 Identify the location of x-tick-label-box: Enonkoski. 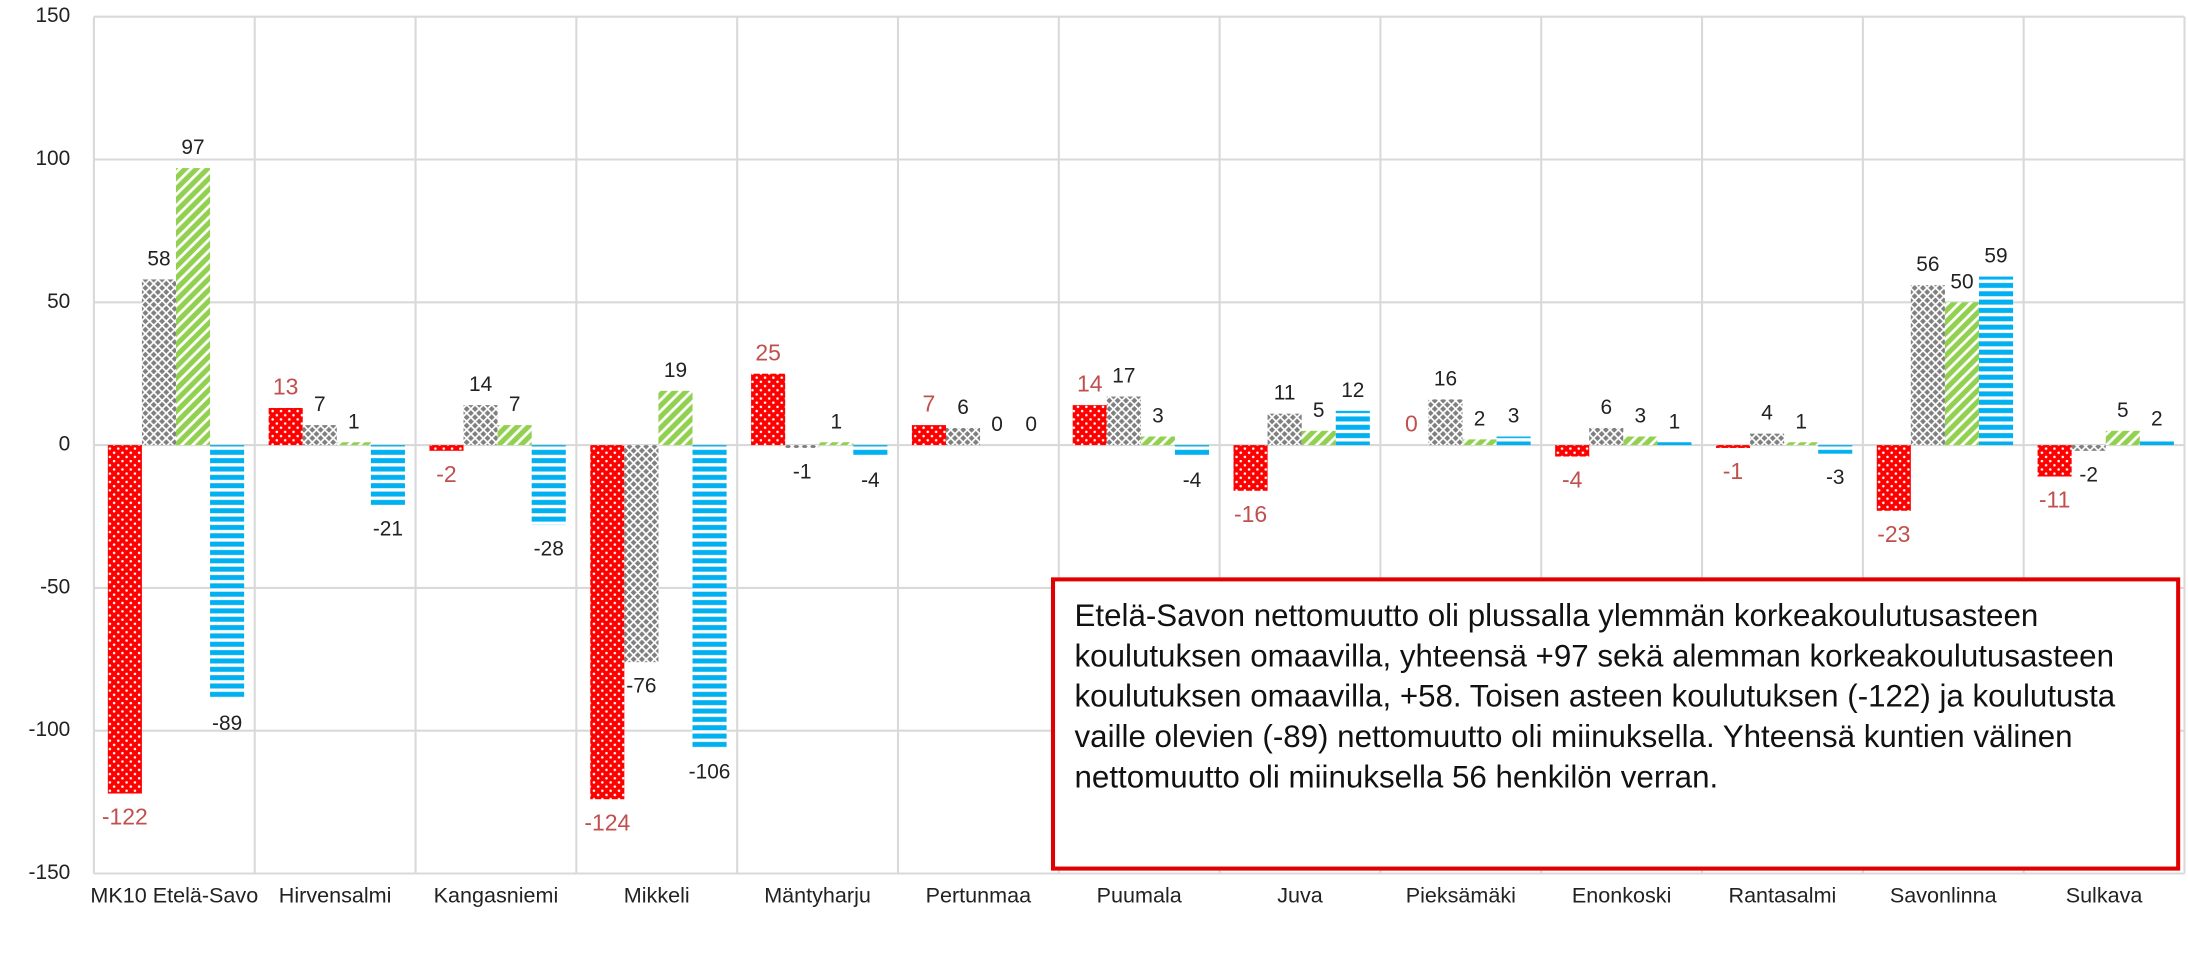
(1621, 896).